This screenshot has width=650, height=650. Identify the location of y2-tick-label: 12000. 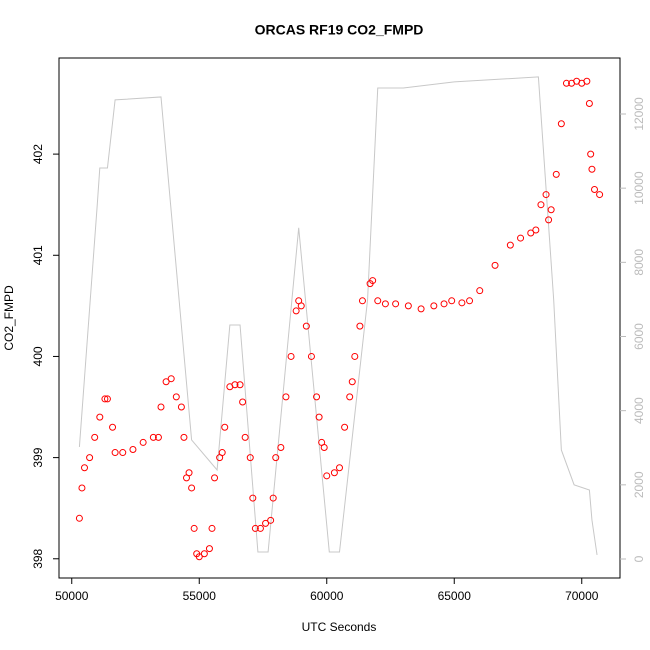
(639, 114).